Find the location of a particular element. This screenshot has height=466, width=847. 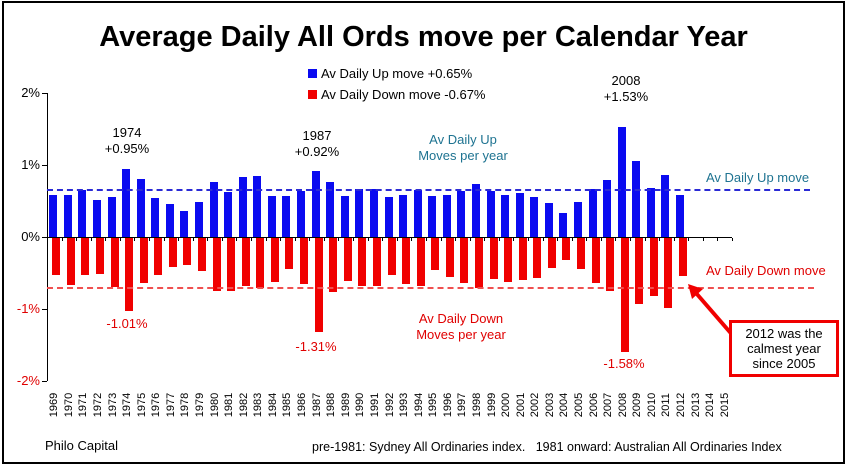

bar-down-1993 is located at coordinates (406, 261).